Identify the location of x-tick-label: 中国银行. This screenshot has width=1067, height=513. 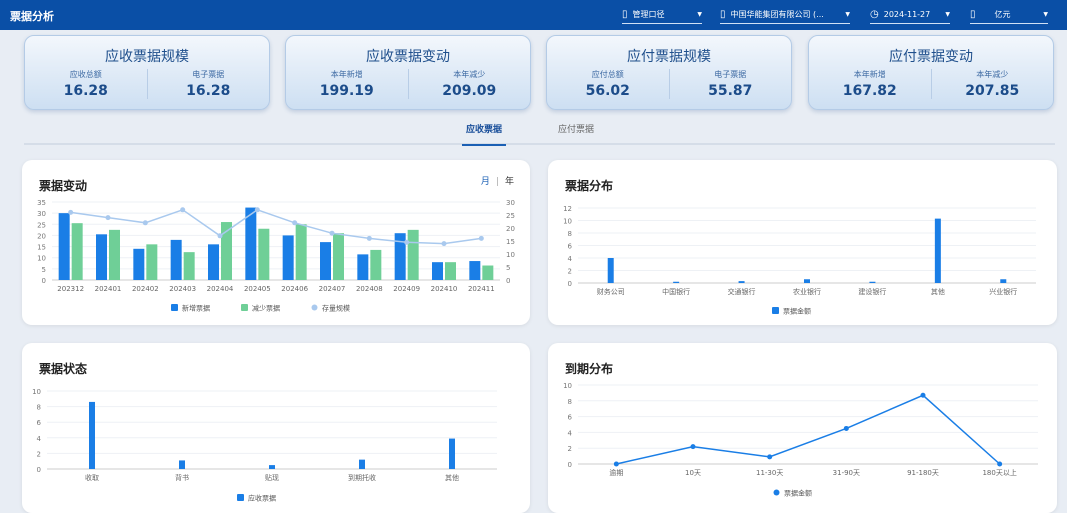
(676, 291).